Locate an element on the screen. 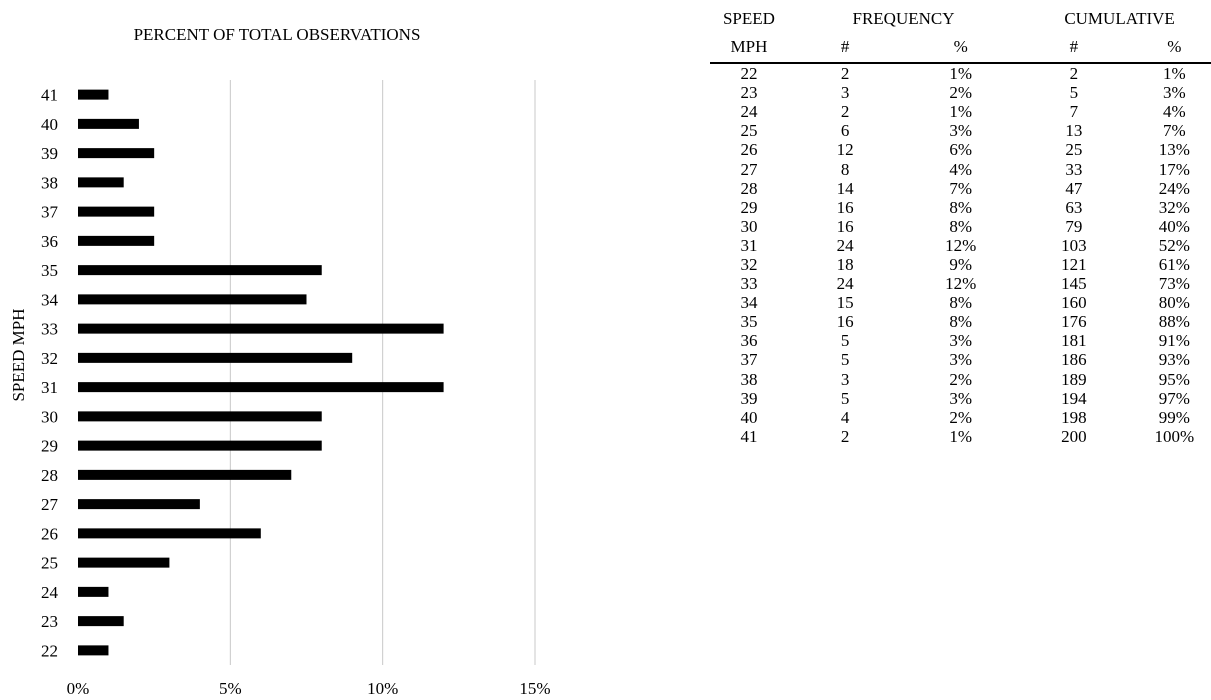  y-tick-label: 39 is located at coordinates (49, 153).